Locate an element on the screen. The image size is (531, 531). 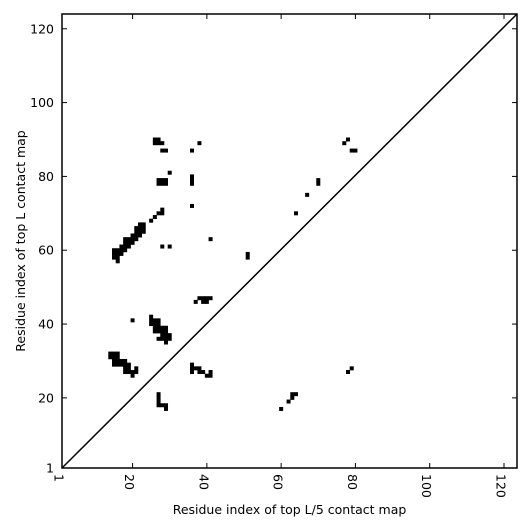
x-tick-label: 20 is located at coordinates (129, 482).